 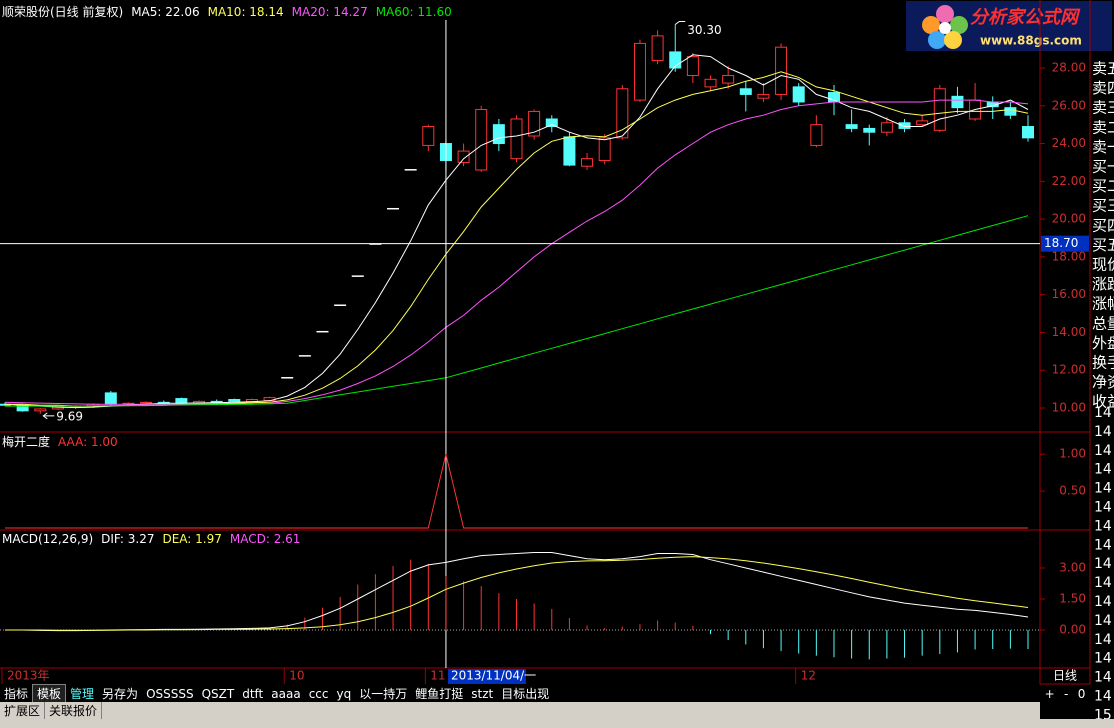 What do you see at coordinates (414, 12) in the screenshot?
I see `legend-entry: MA60: 11.60` at bounding box center [414, 12].